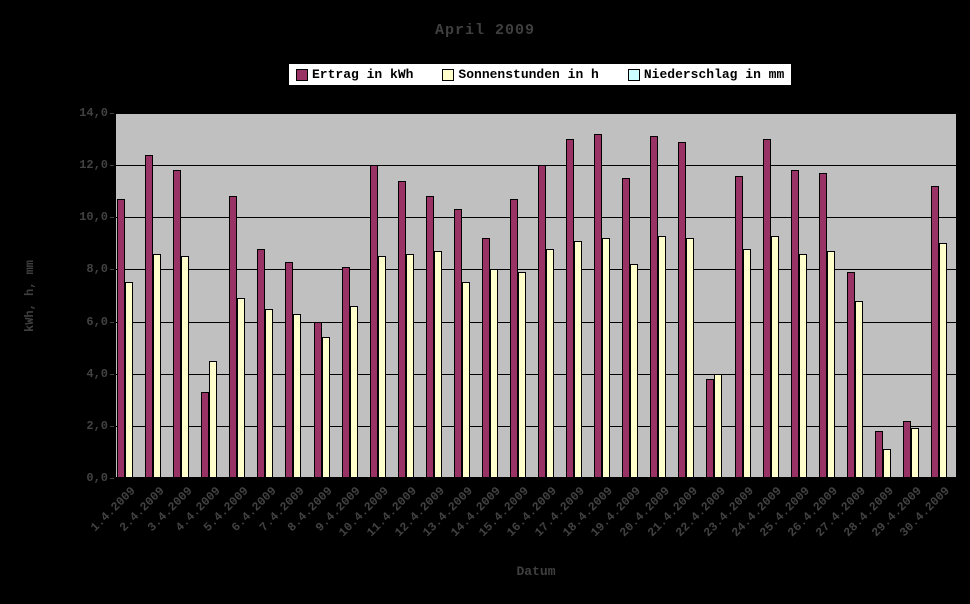  What do you see at coordinates (97, 322) in the screenshot?
I see `y-axis-tick-label: 6,0` at bounding box center [97, 322].